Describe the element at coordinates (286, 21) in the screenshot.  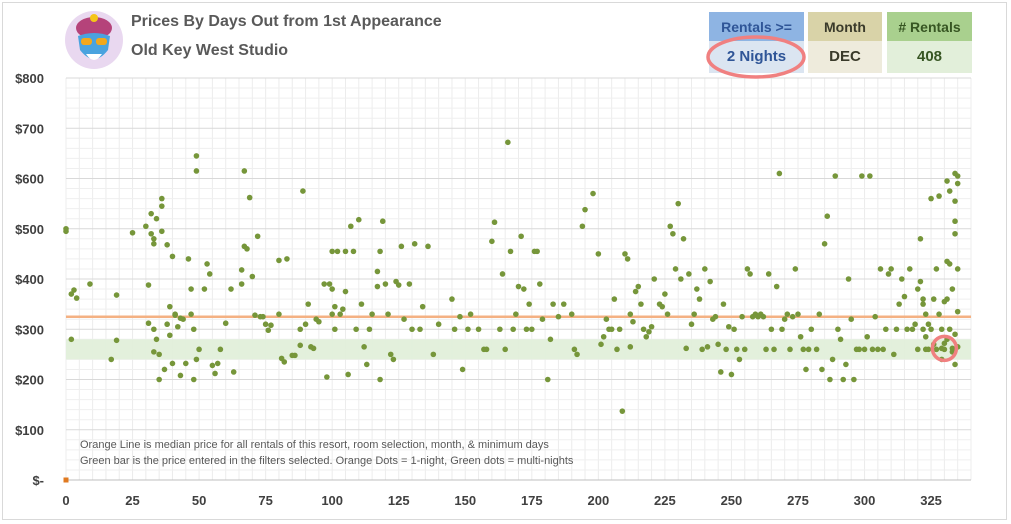
I see `chart-title: Prices By Days Out from 1st Appearance` at that location.